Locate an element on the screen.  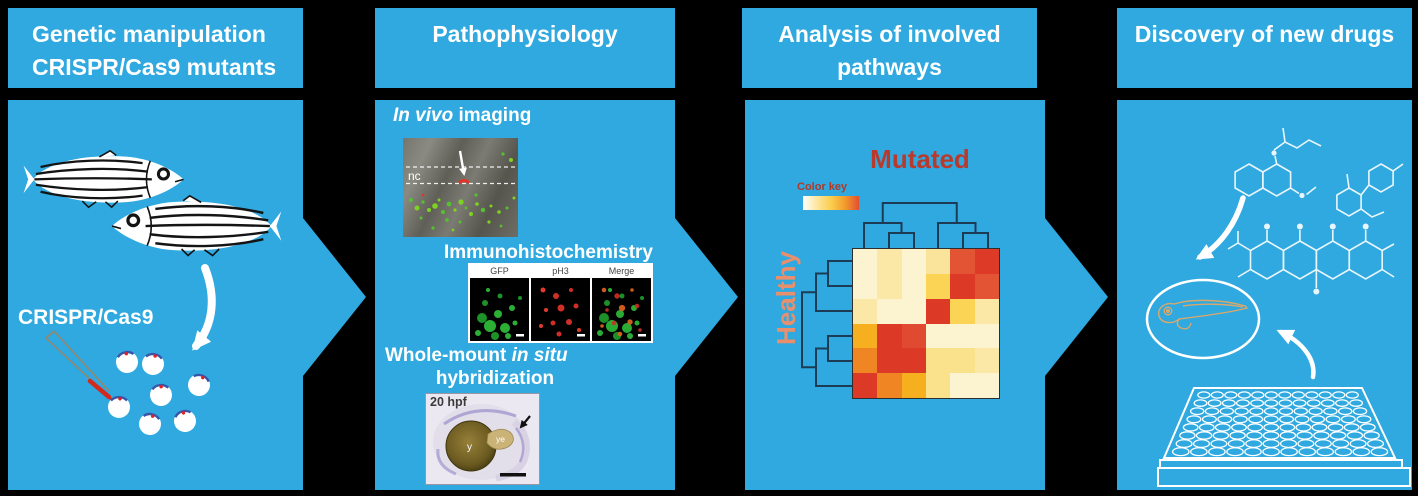
heatmap-cell-r3c6 is located at coordinates (986, 311).